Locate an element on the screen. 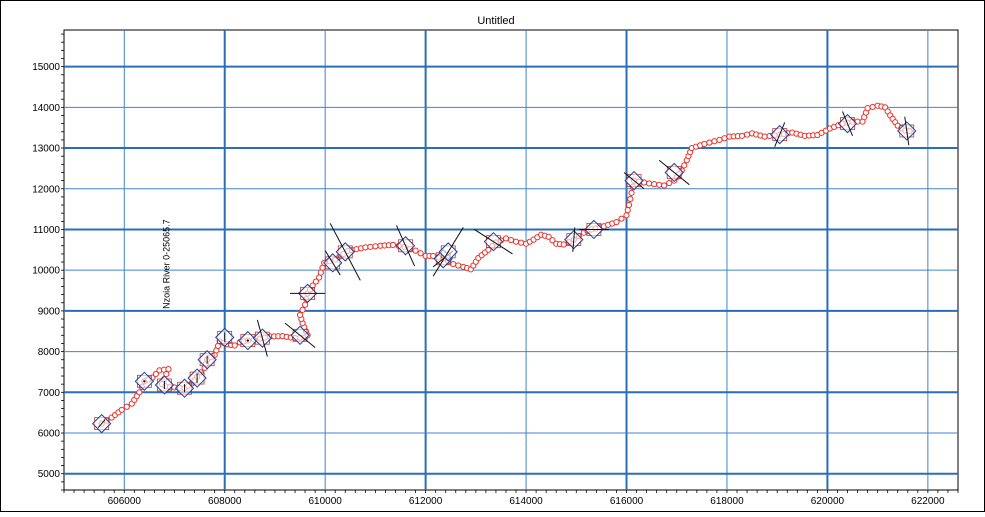  x-tick-label: 608000 is located at coordinates (225, 501).